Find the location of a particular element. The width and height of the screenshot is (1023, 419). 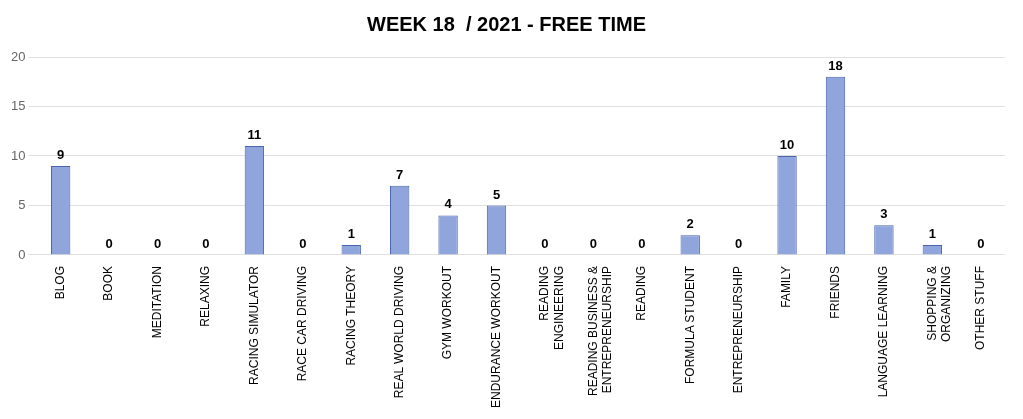

x-tick-label: RACING THEORY is located at coordinates (350, 316).